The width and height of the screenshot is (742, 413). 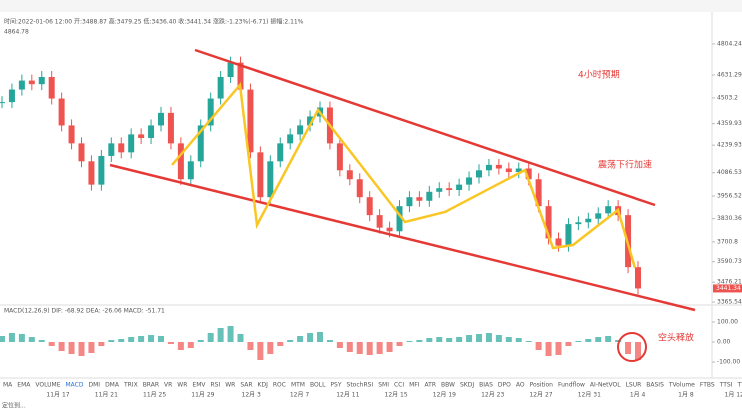 I want to click on y-tick-label: 4503.2, so click(x=727, y=97).